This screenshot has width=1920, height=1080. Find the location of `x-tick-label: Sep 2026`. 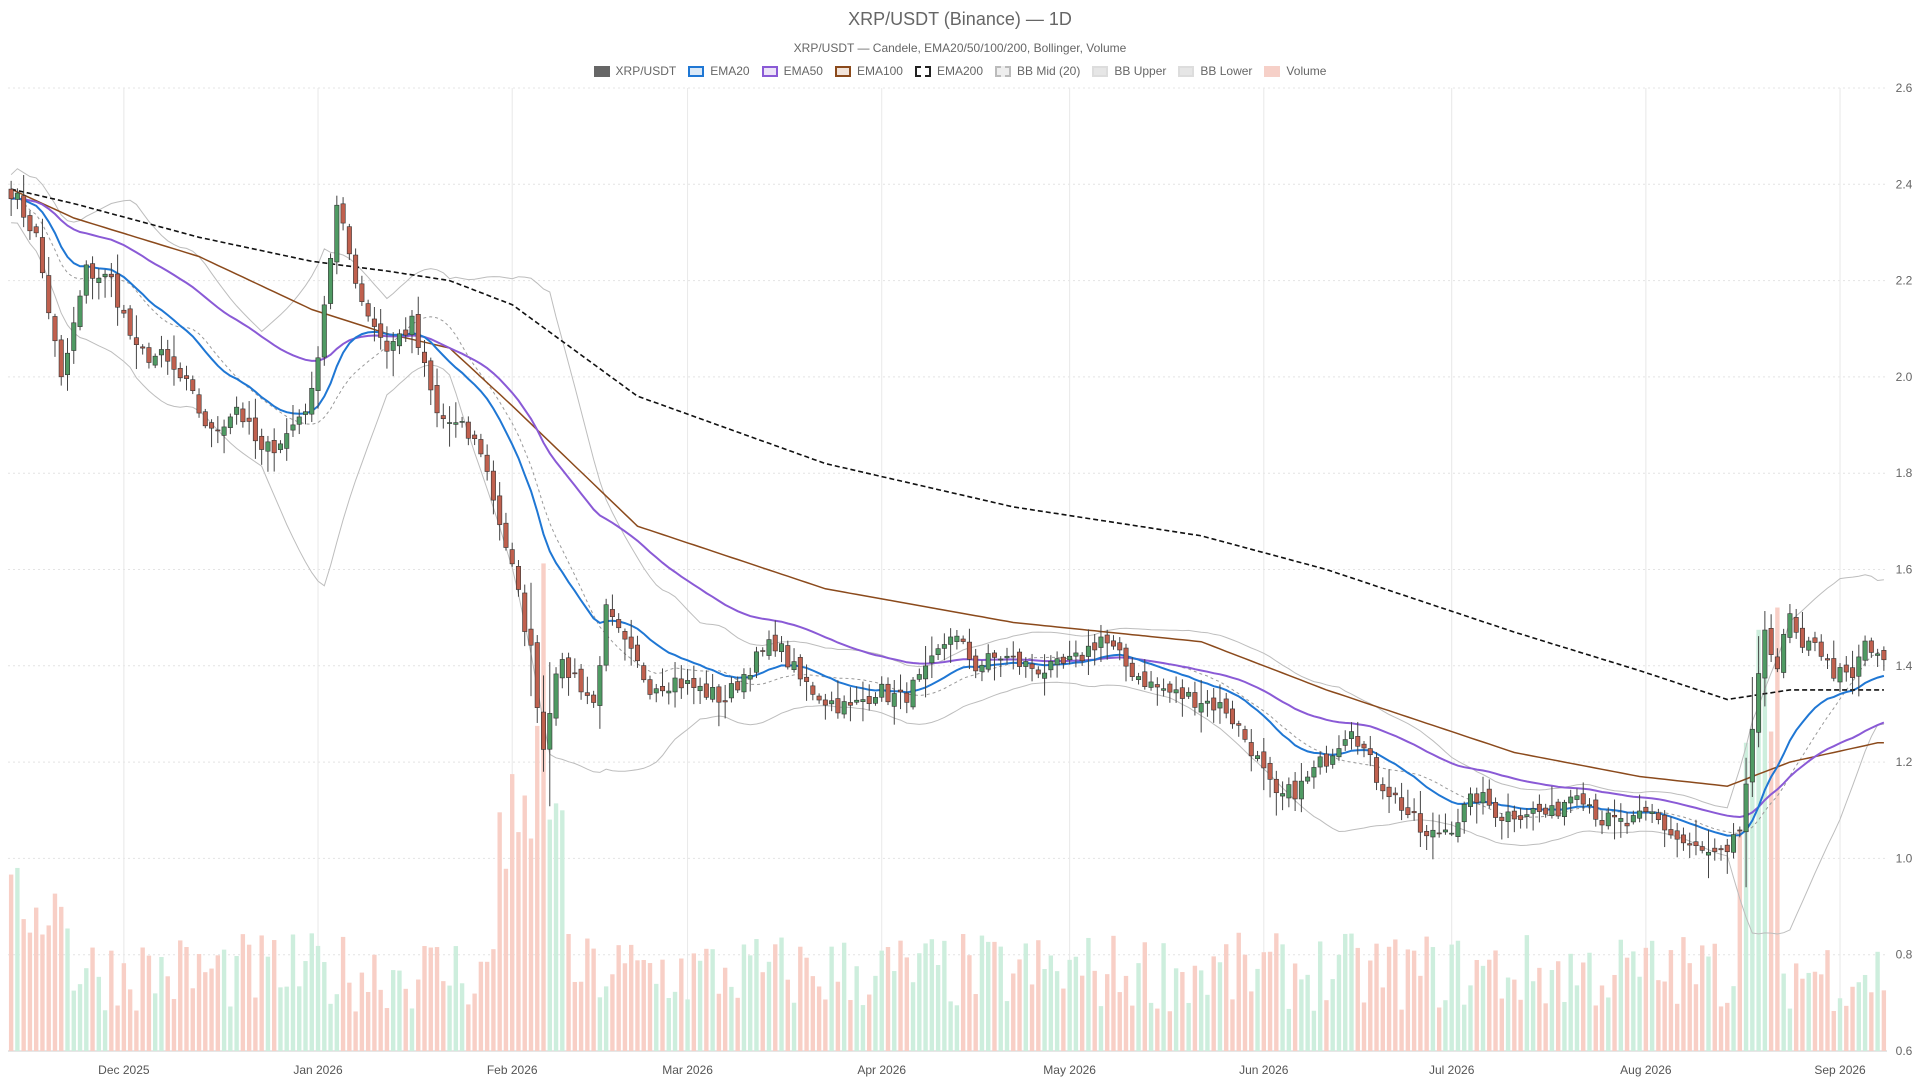

x-tick-label: Sep 2026 is located at coordinates (1840, 1070).